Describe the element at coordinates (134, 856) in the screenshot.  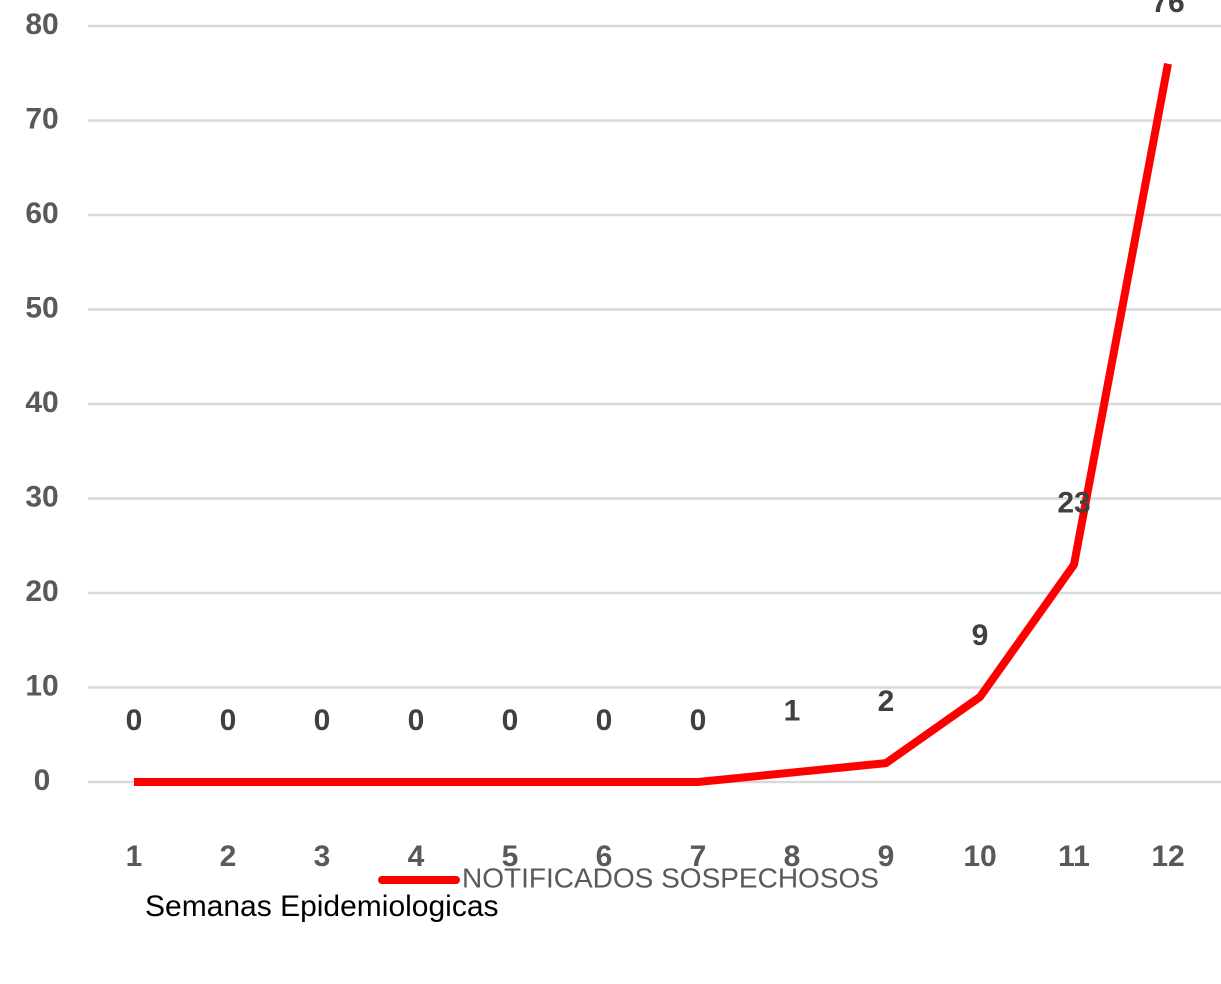
I see `x-tick-label: 1` at that location.